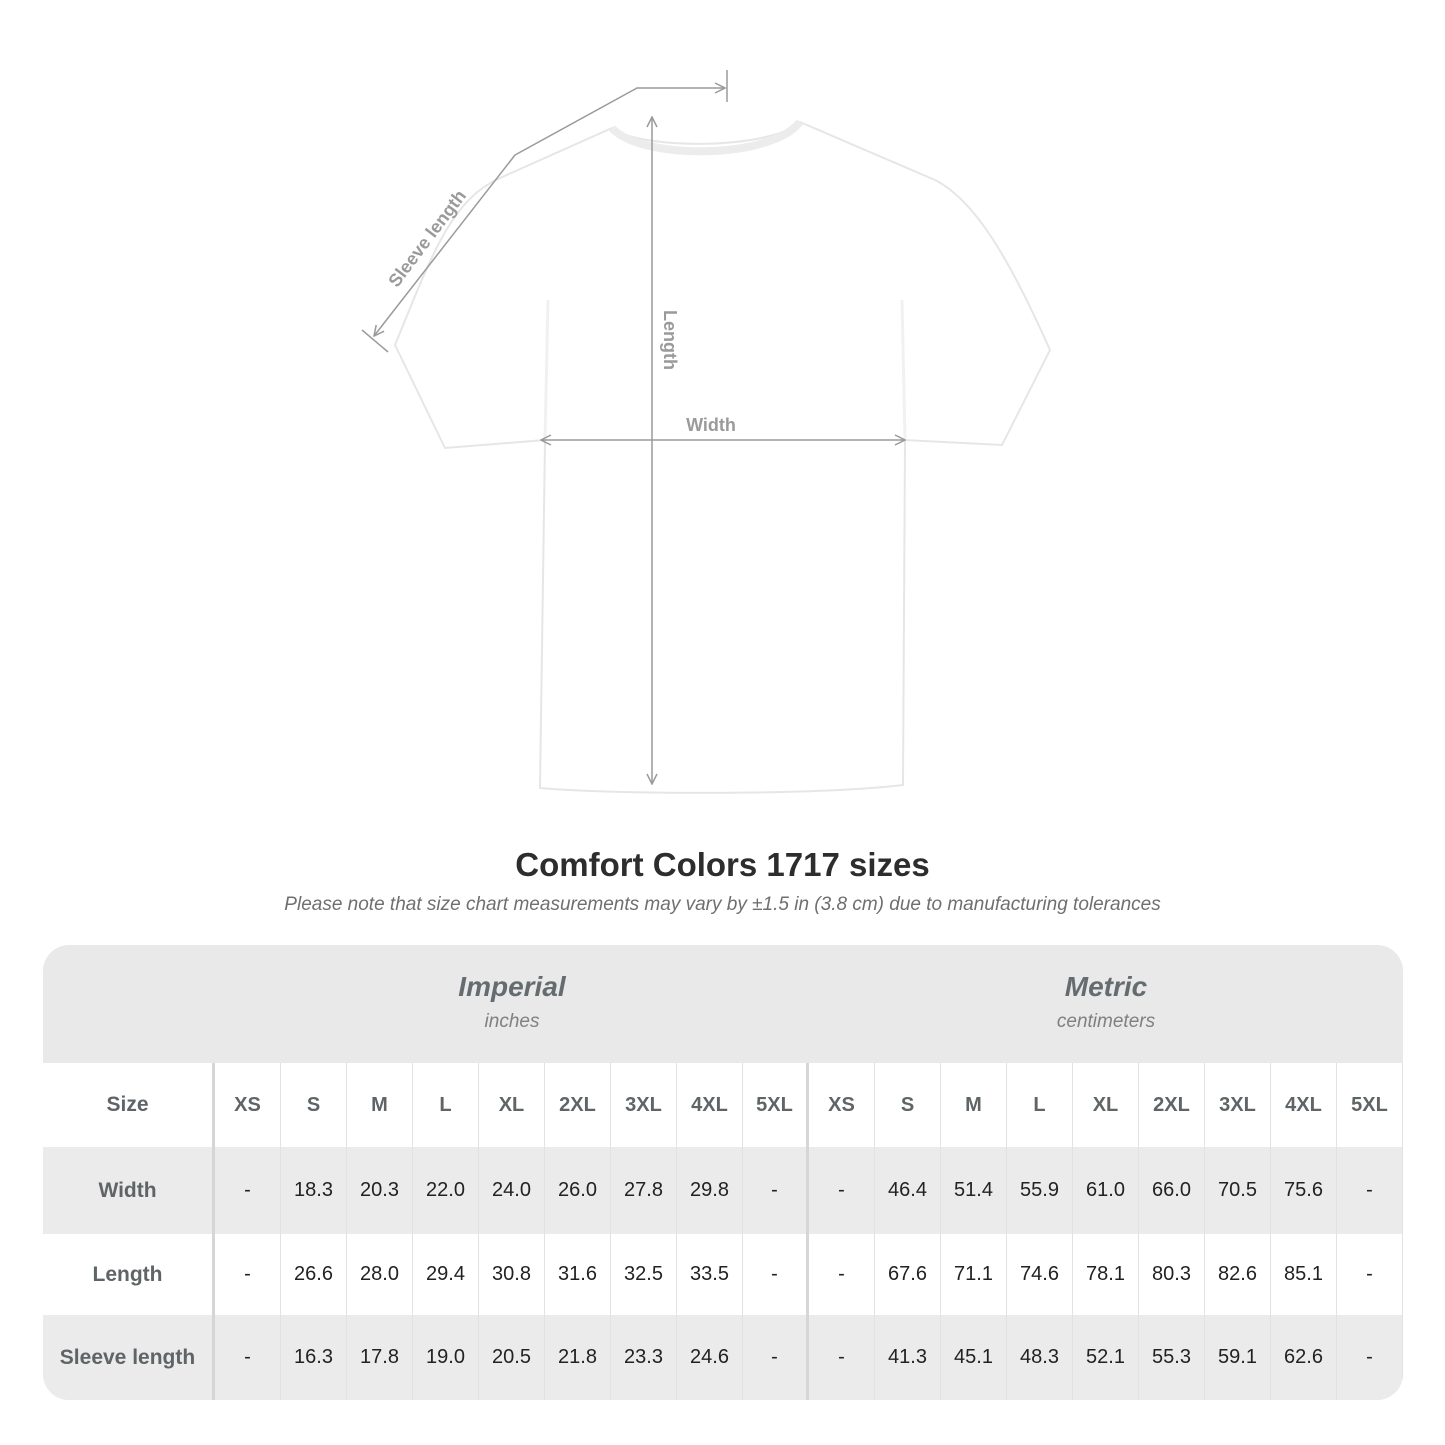 The image size is (1445, 1445). What do you see at coordinates (248, 1105) in the screenshot?
I see `imperial-size-header: XS` at bounding box center [248, 1105].